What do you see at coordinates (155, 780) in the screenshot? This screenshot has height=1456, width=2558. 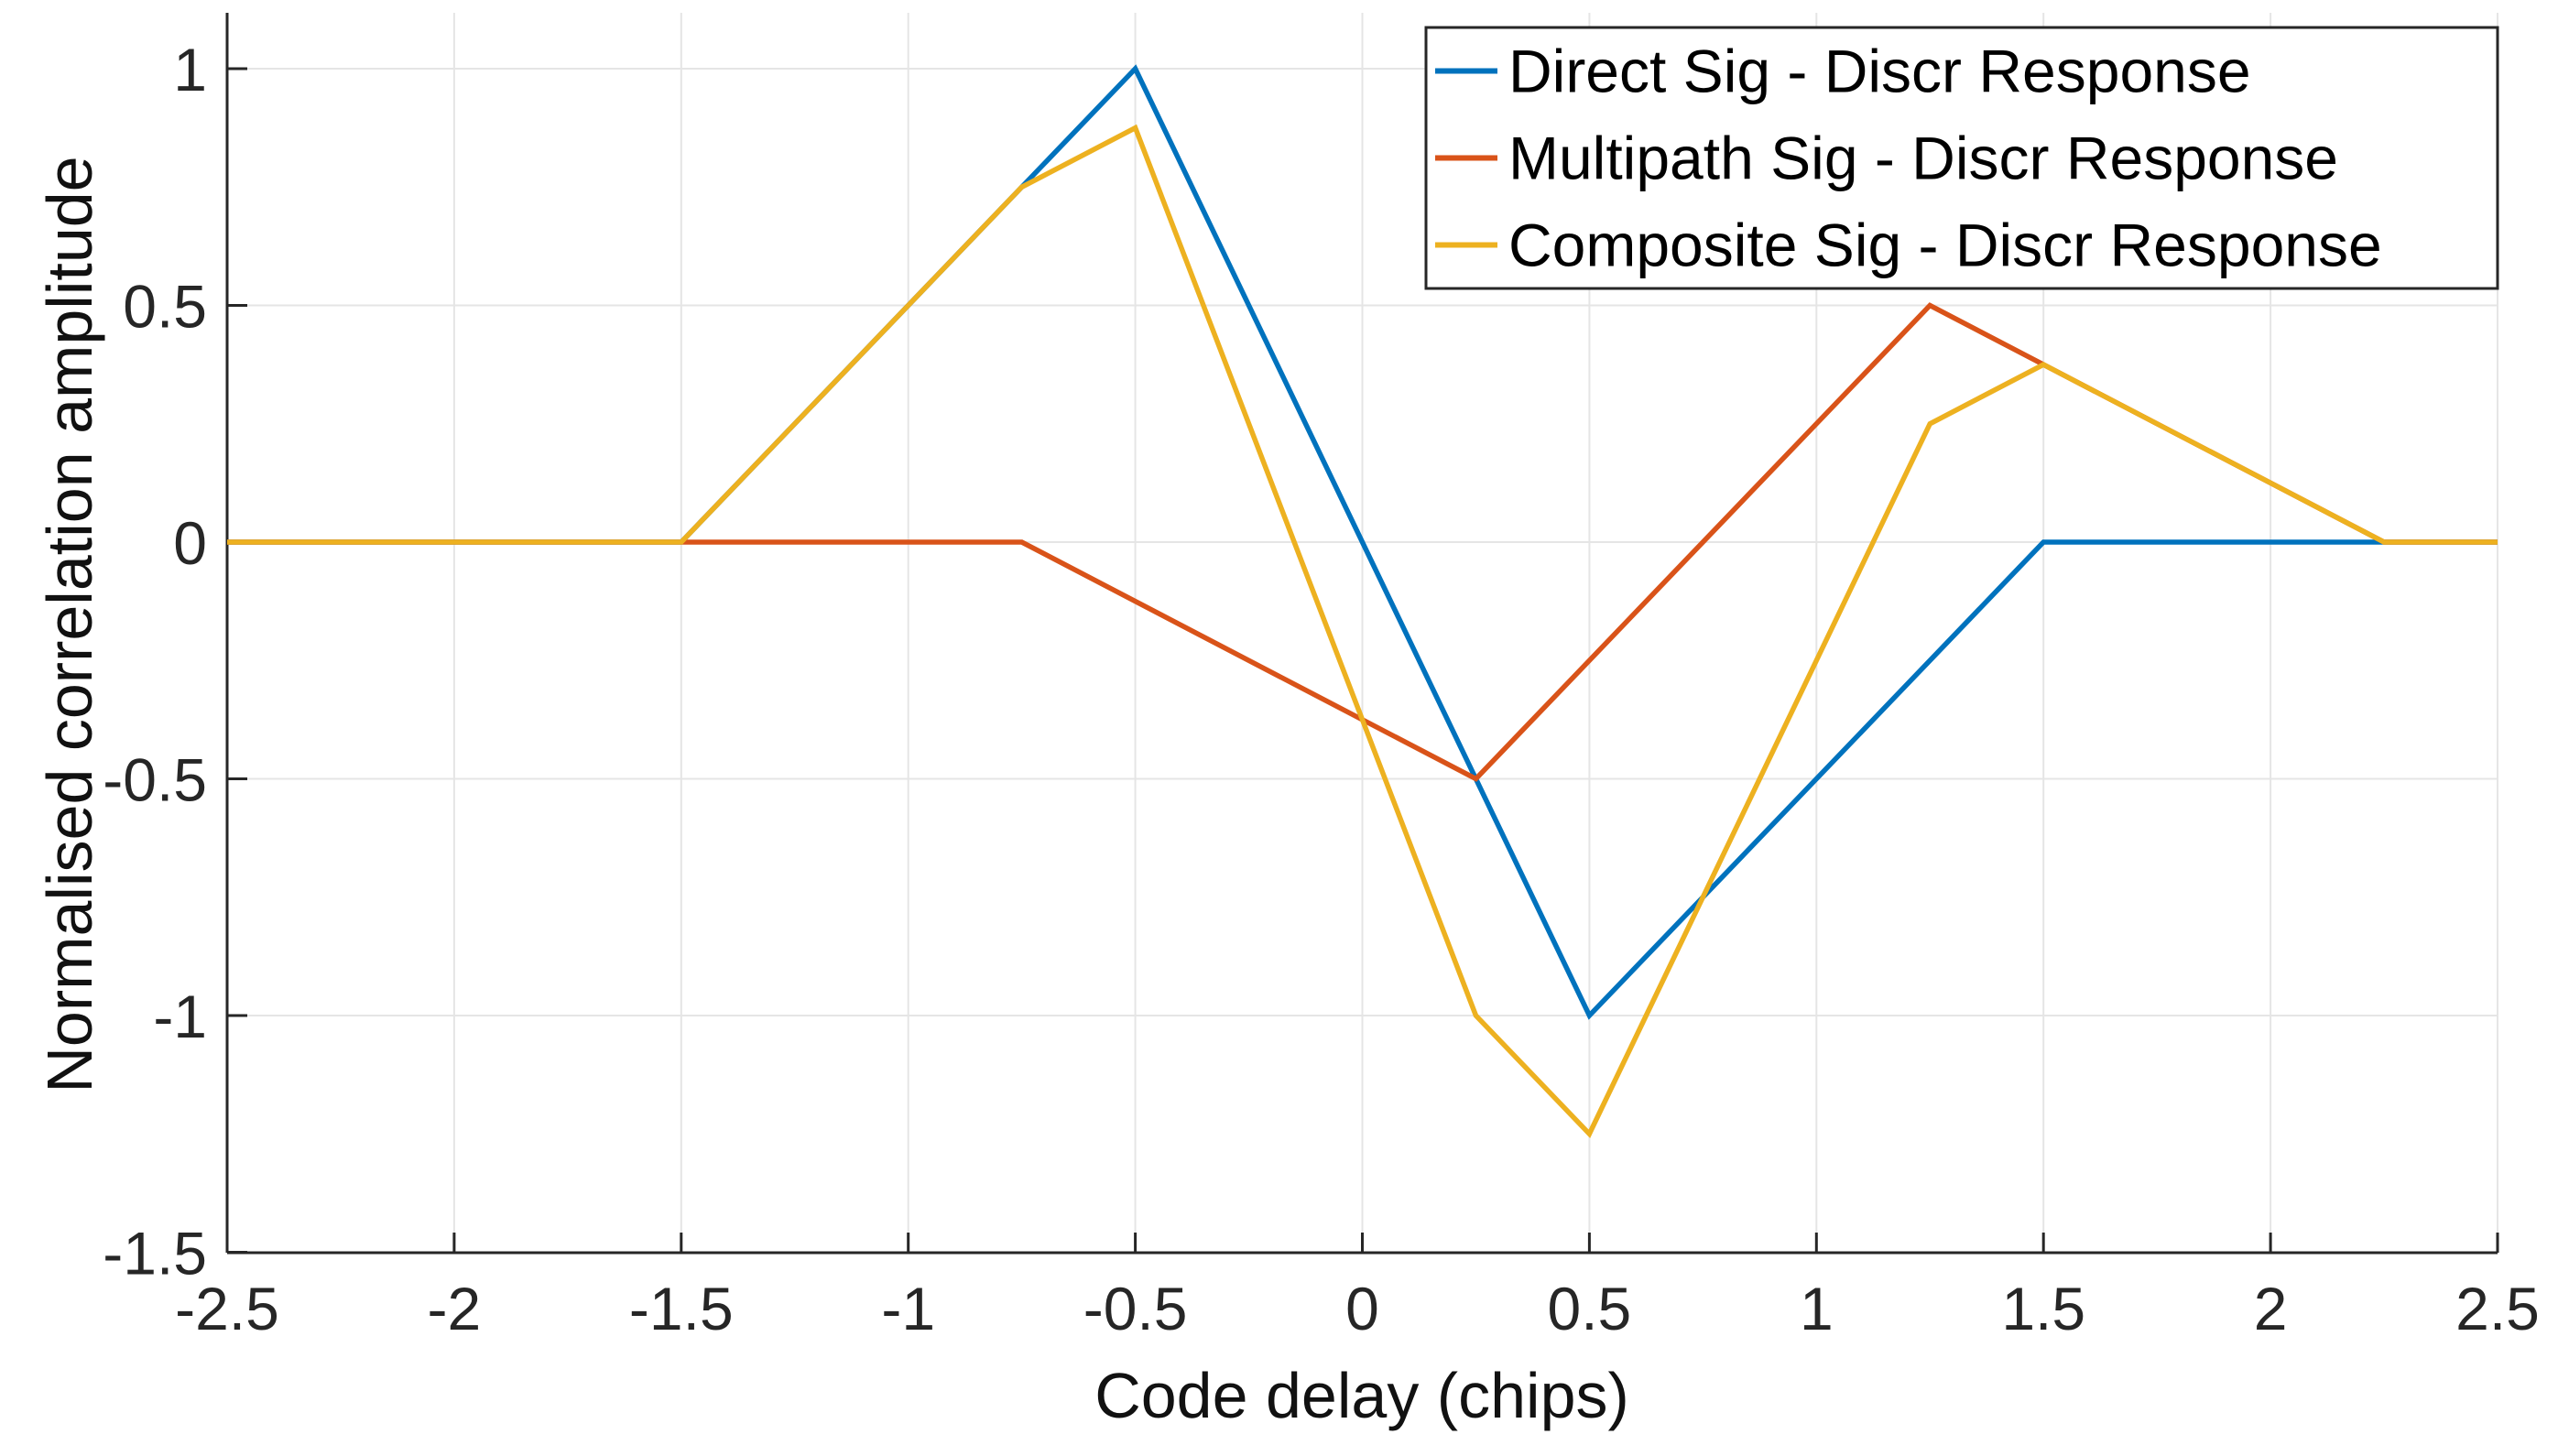 I see `y-tick-label: -0.5` at bounding box center [155, 780].